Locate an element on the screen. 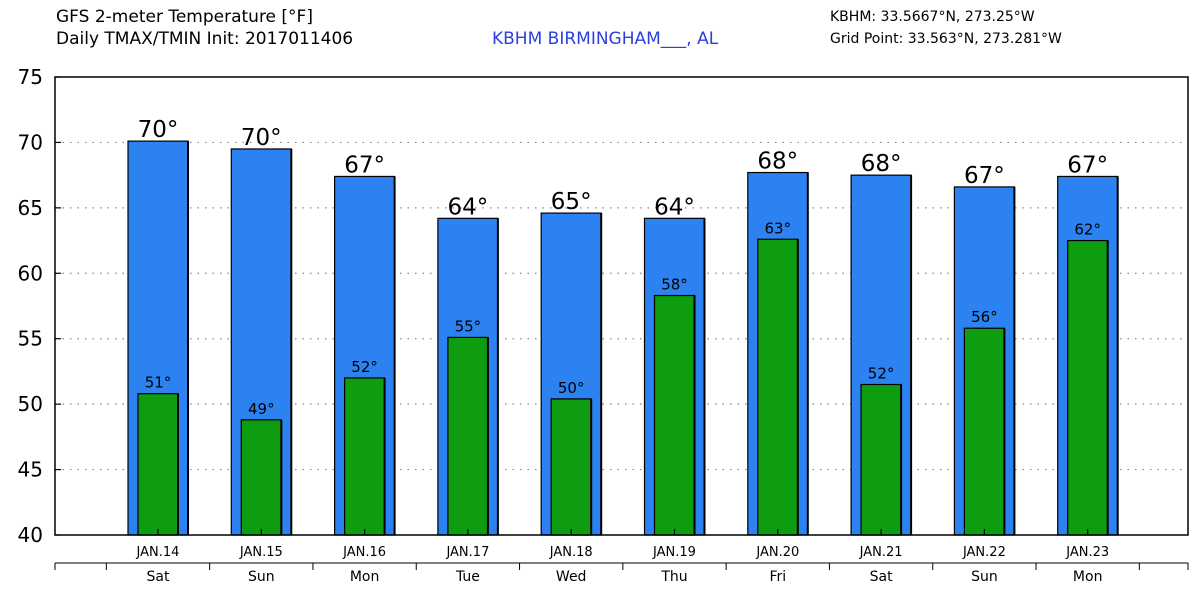 The image size is (1200, 600). y-axis: 40 45 50 55 60 65 70 75 is located at coordinates (39, 306).